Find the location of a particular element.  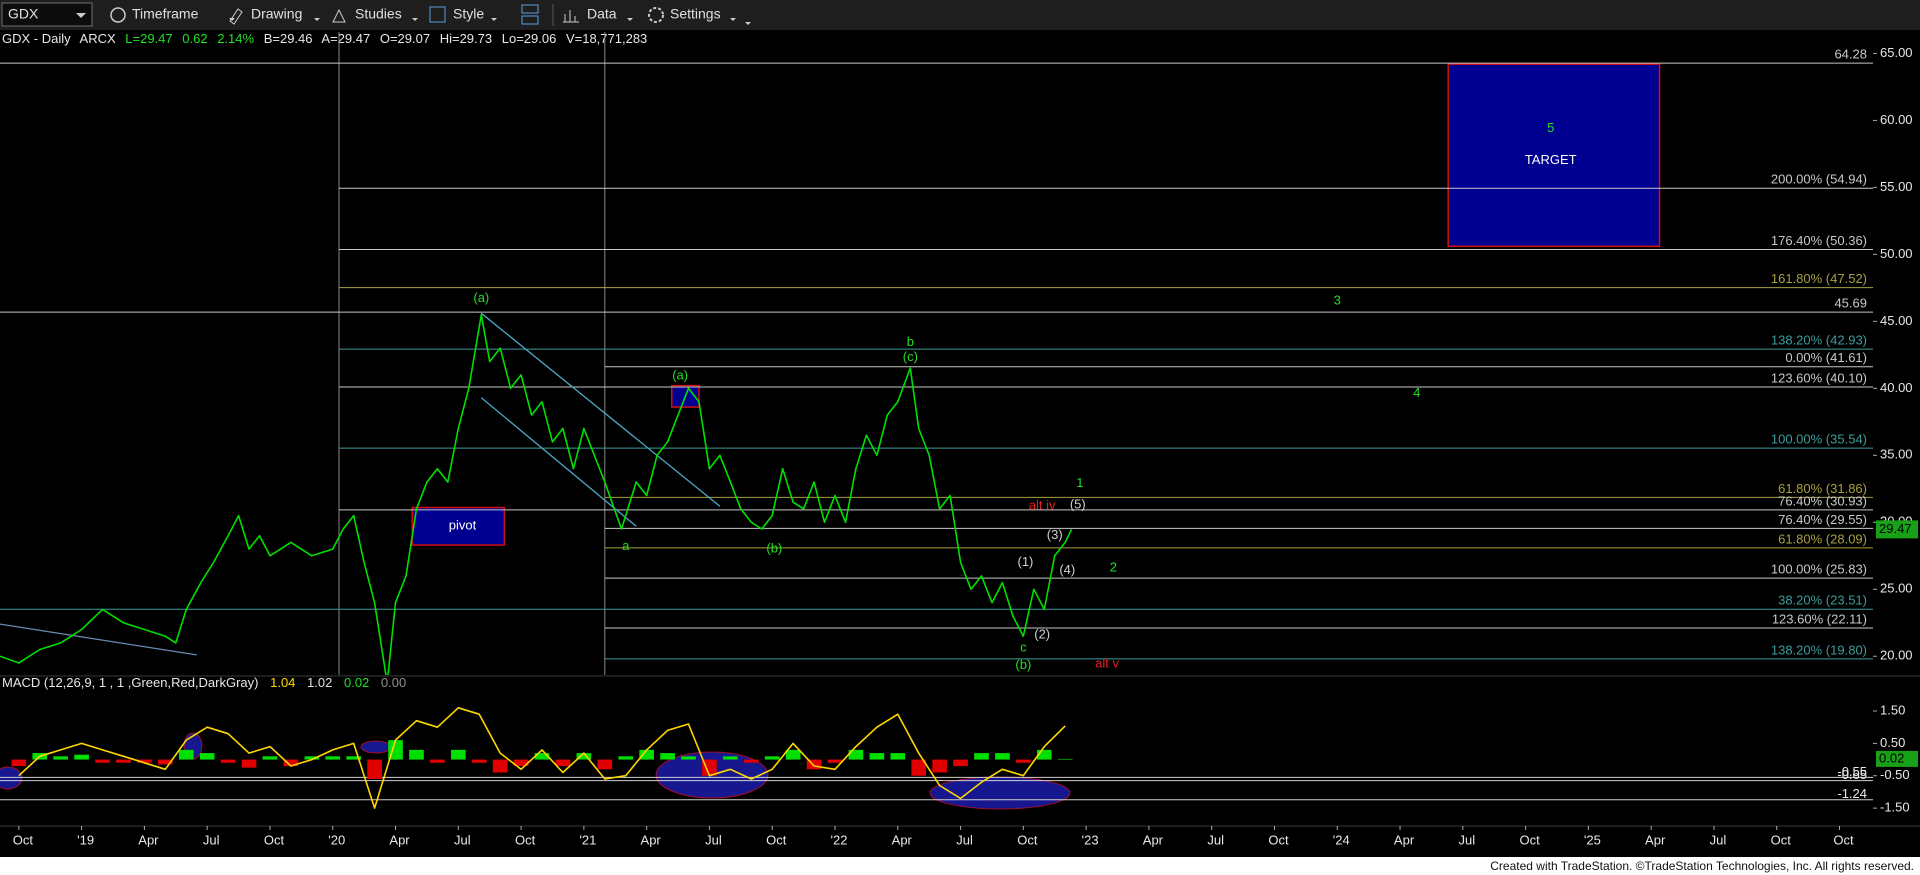

icon-drawing is located at coordinates (236, 16).